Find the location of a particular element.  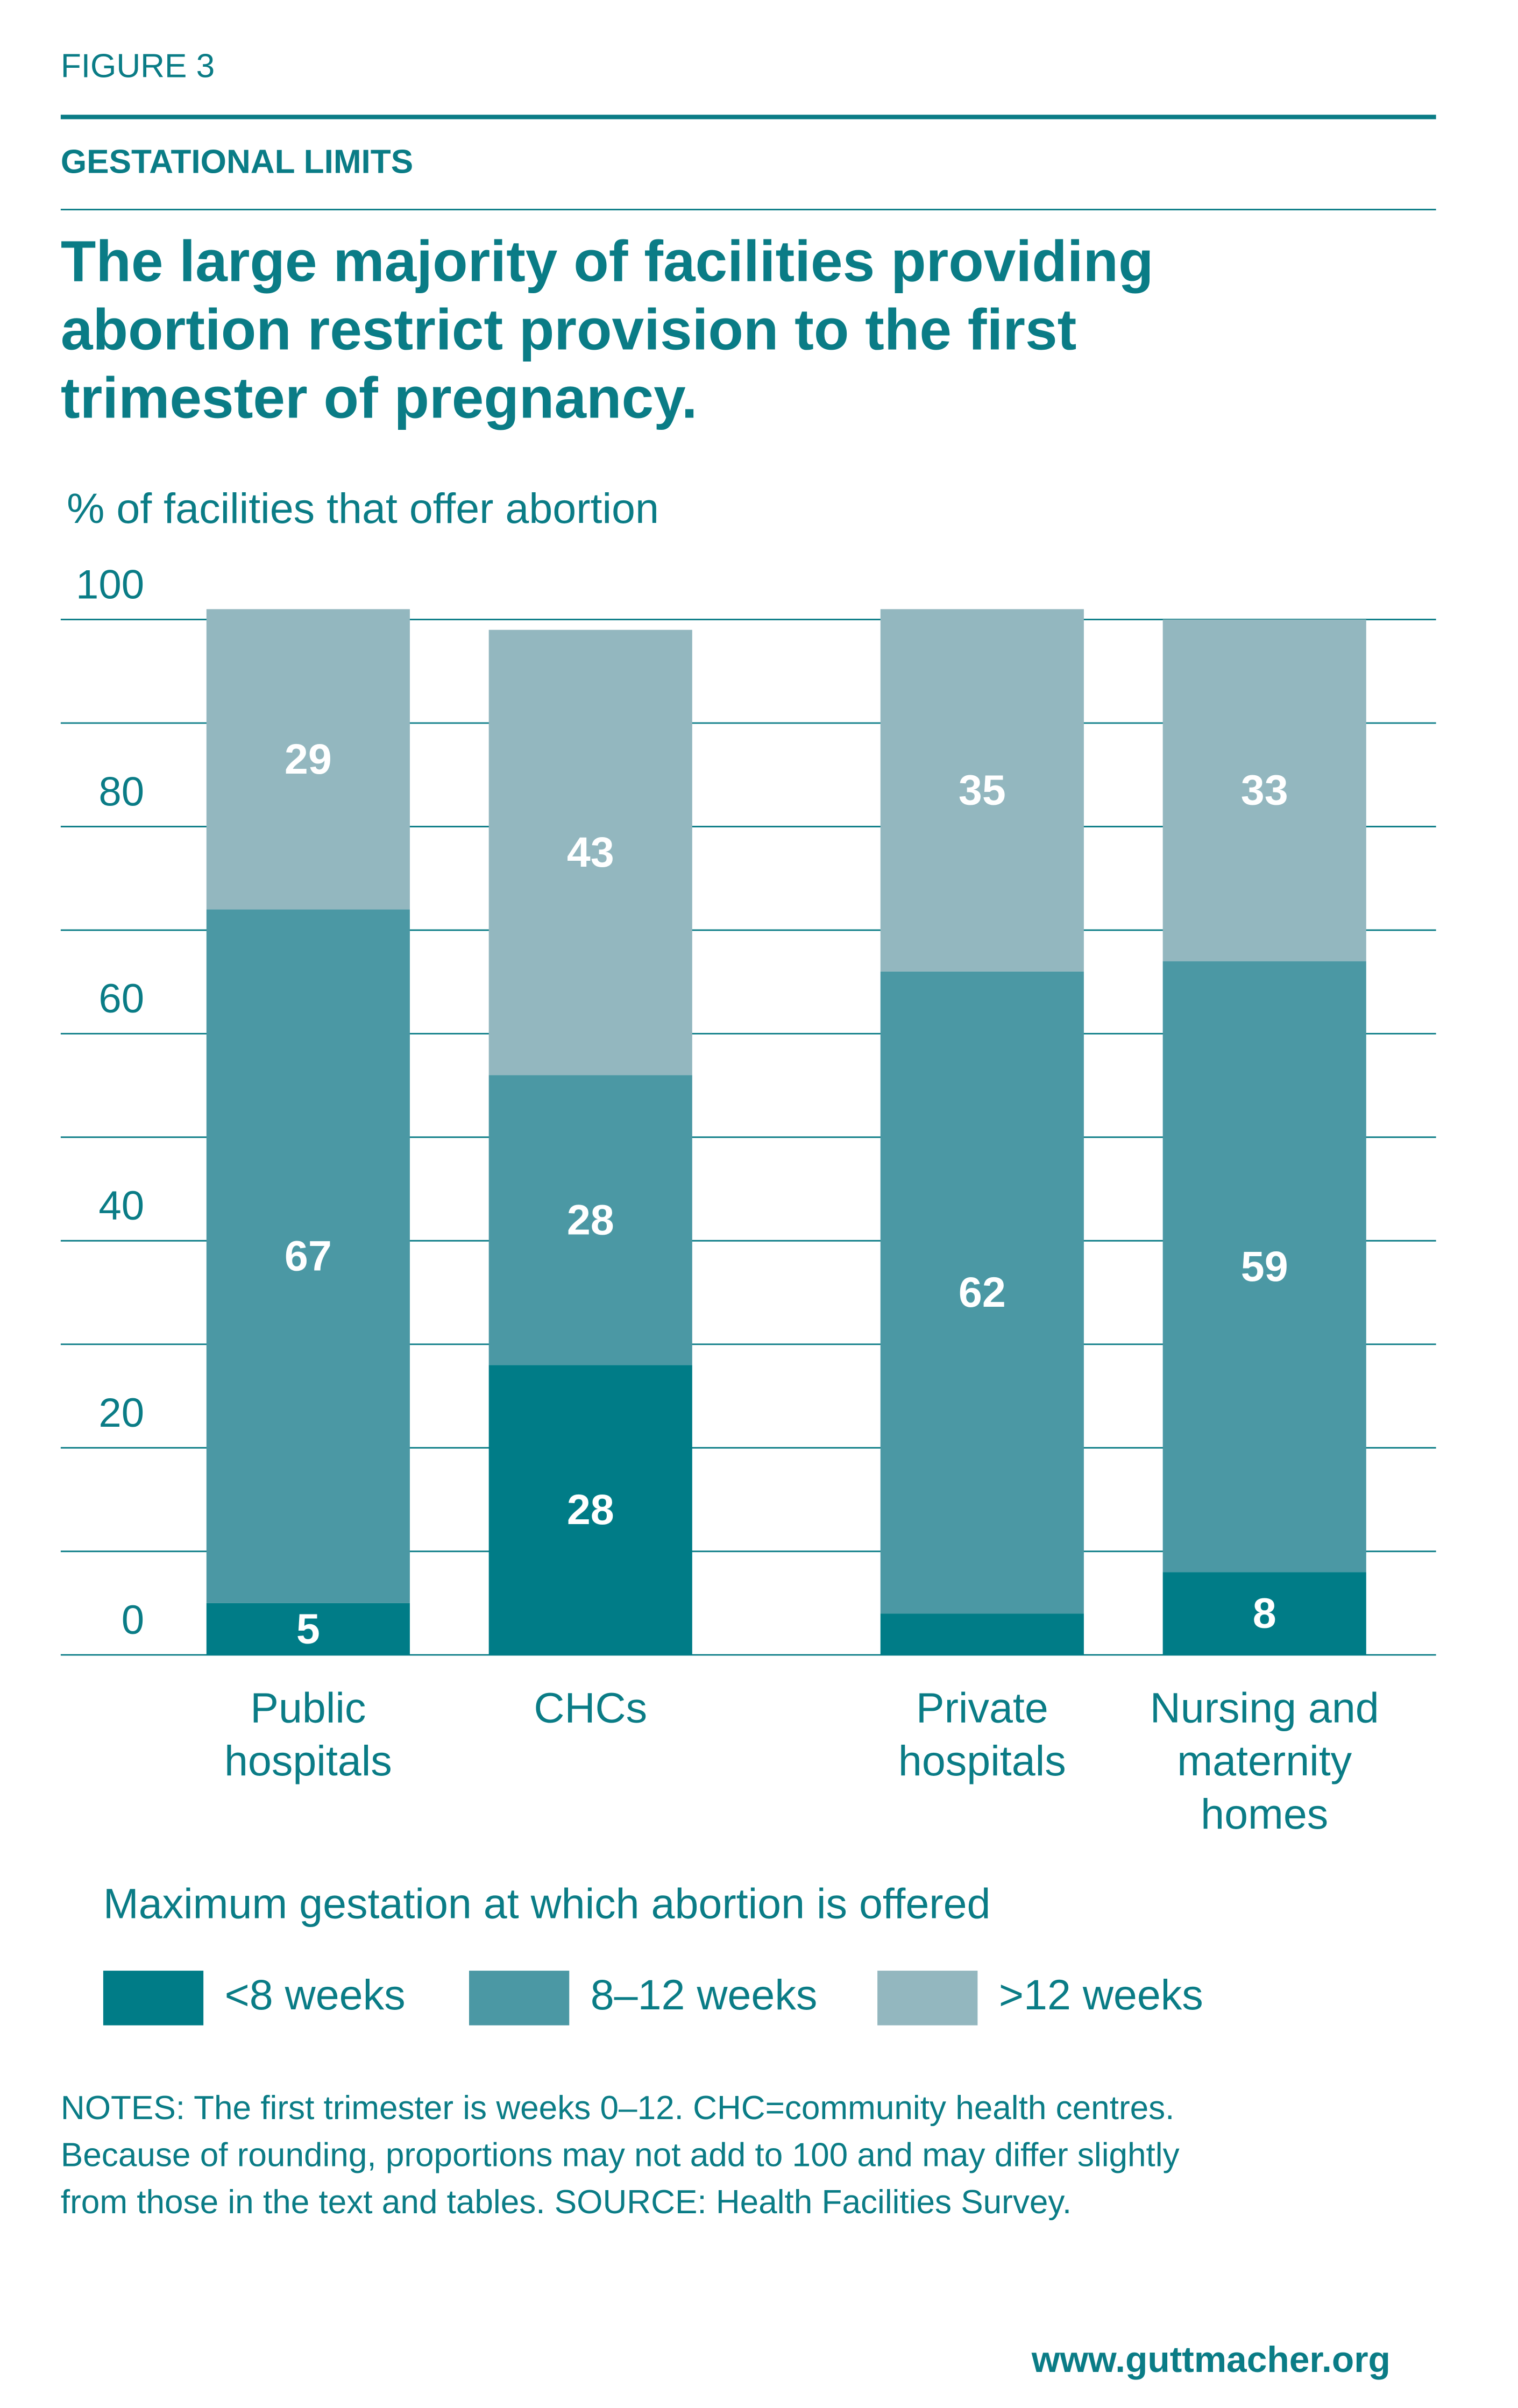

data-label: 59 is located at coordinates (1264, 1266).